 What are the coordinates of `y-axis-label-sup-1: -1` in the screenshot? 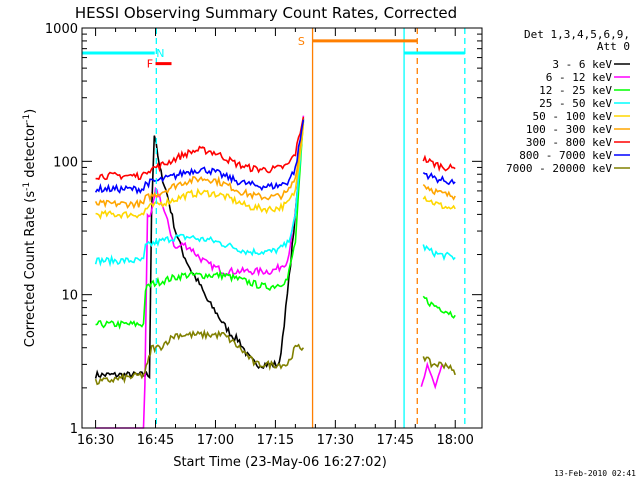 It's located at (27, 186).